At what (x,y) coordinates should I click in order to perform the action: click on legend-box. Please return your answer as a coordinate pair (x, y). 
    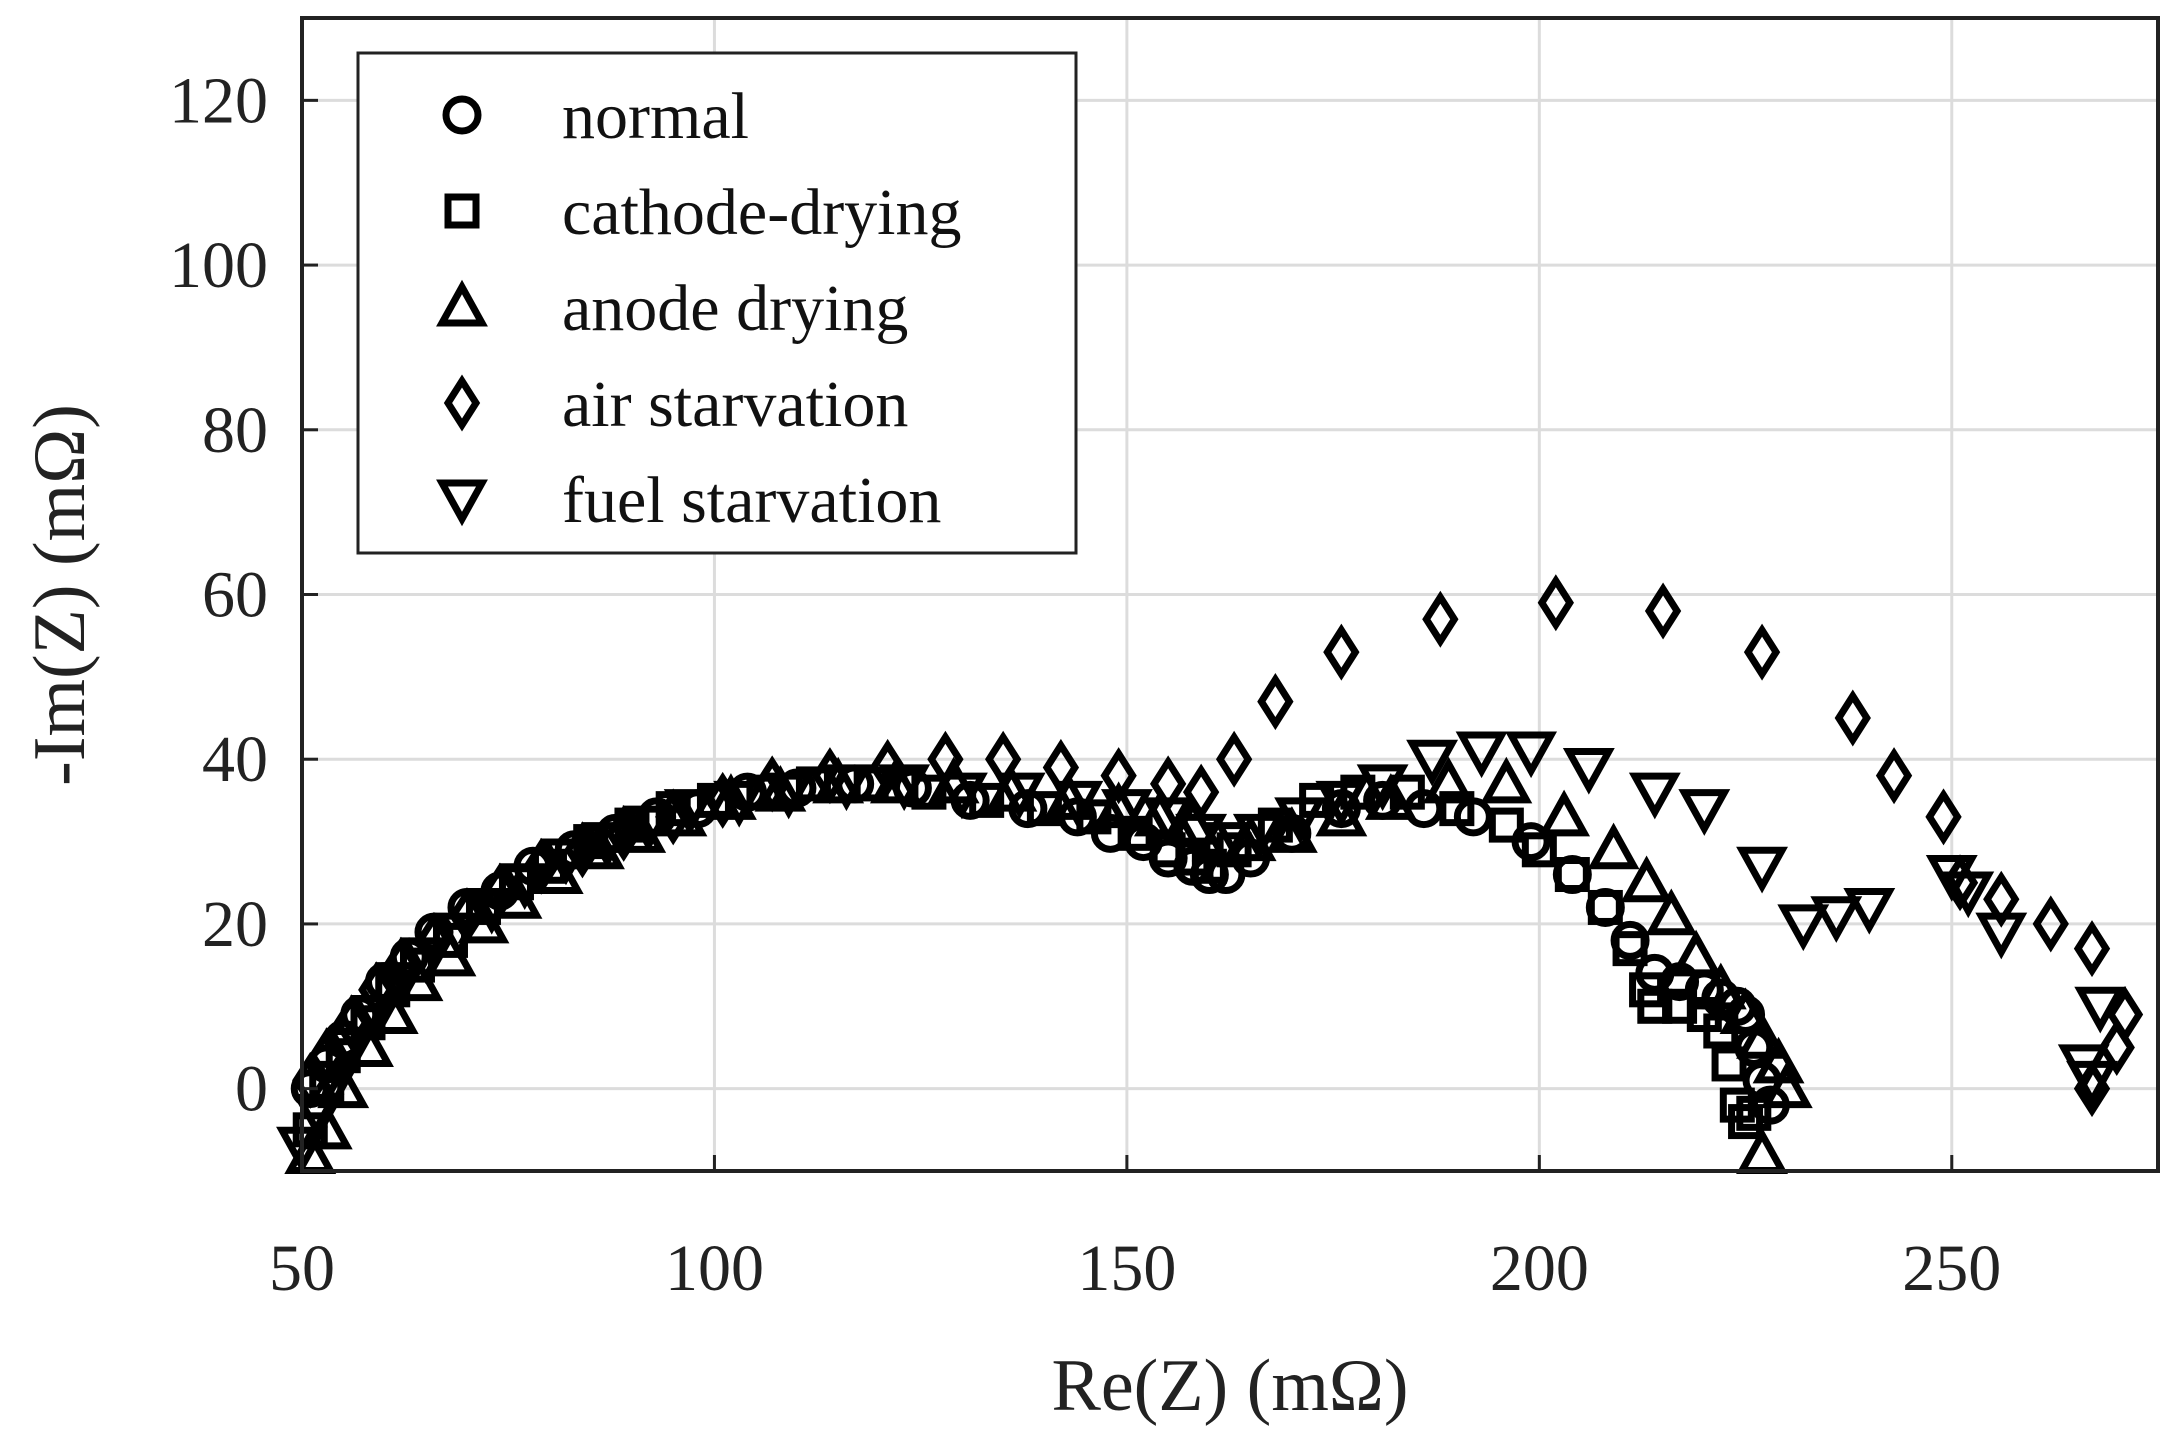
    Looking at the image, I should click on (717, 303).